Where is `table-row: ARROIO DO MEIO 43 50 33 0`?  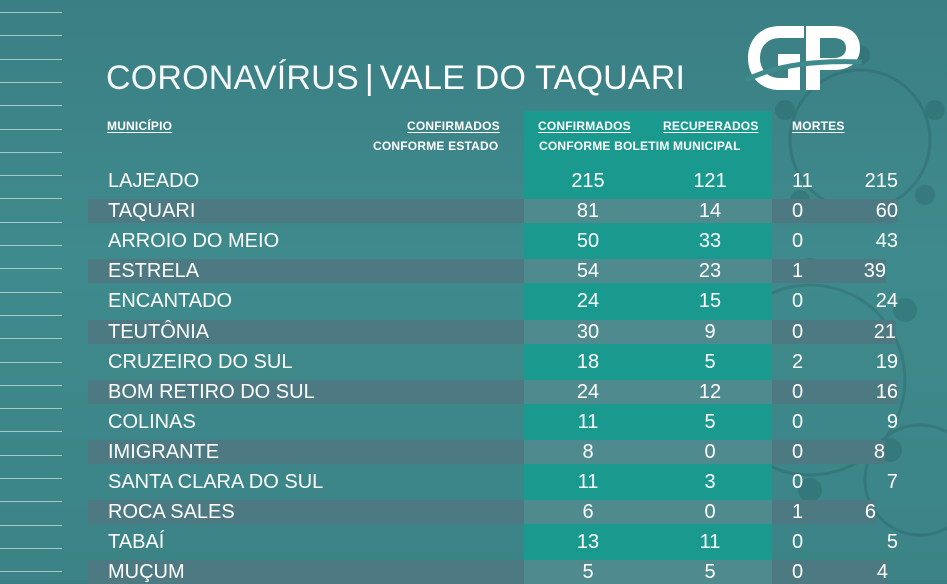
table-row: ARROIO DO MEIO 43 50 33 0 is located at coordinates (493, 241).